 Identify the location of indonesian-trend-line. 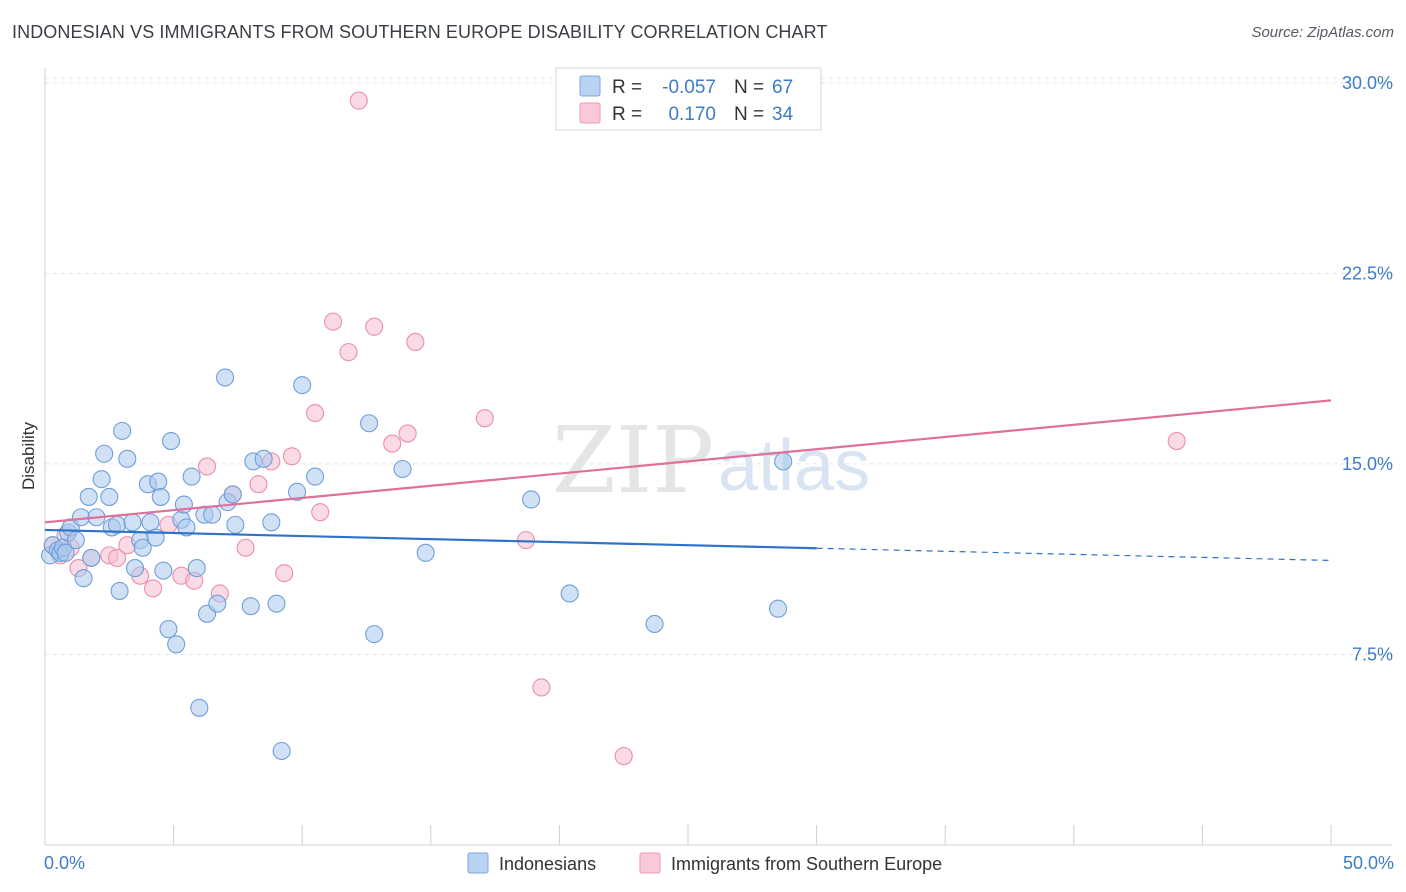
(430, 539).